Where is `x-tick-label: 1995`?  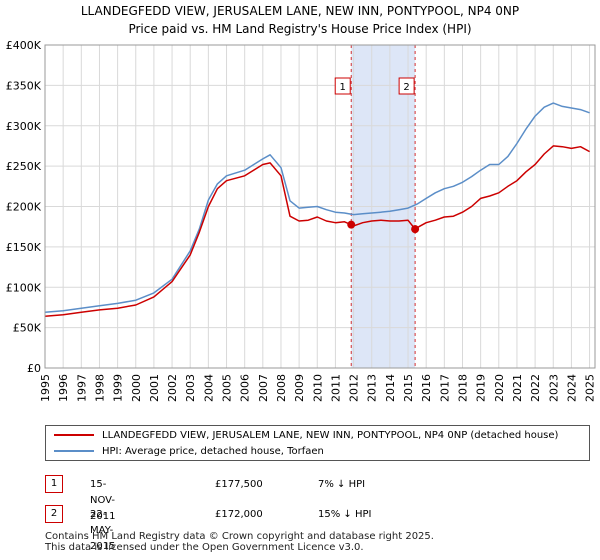 x-tick-label: 1995 is located at coordinates (45, 388).